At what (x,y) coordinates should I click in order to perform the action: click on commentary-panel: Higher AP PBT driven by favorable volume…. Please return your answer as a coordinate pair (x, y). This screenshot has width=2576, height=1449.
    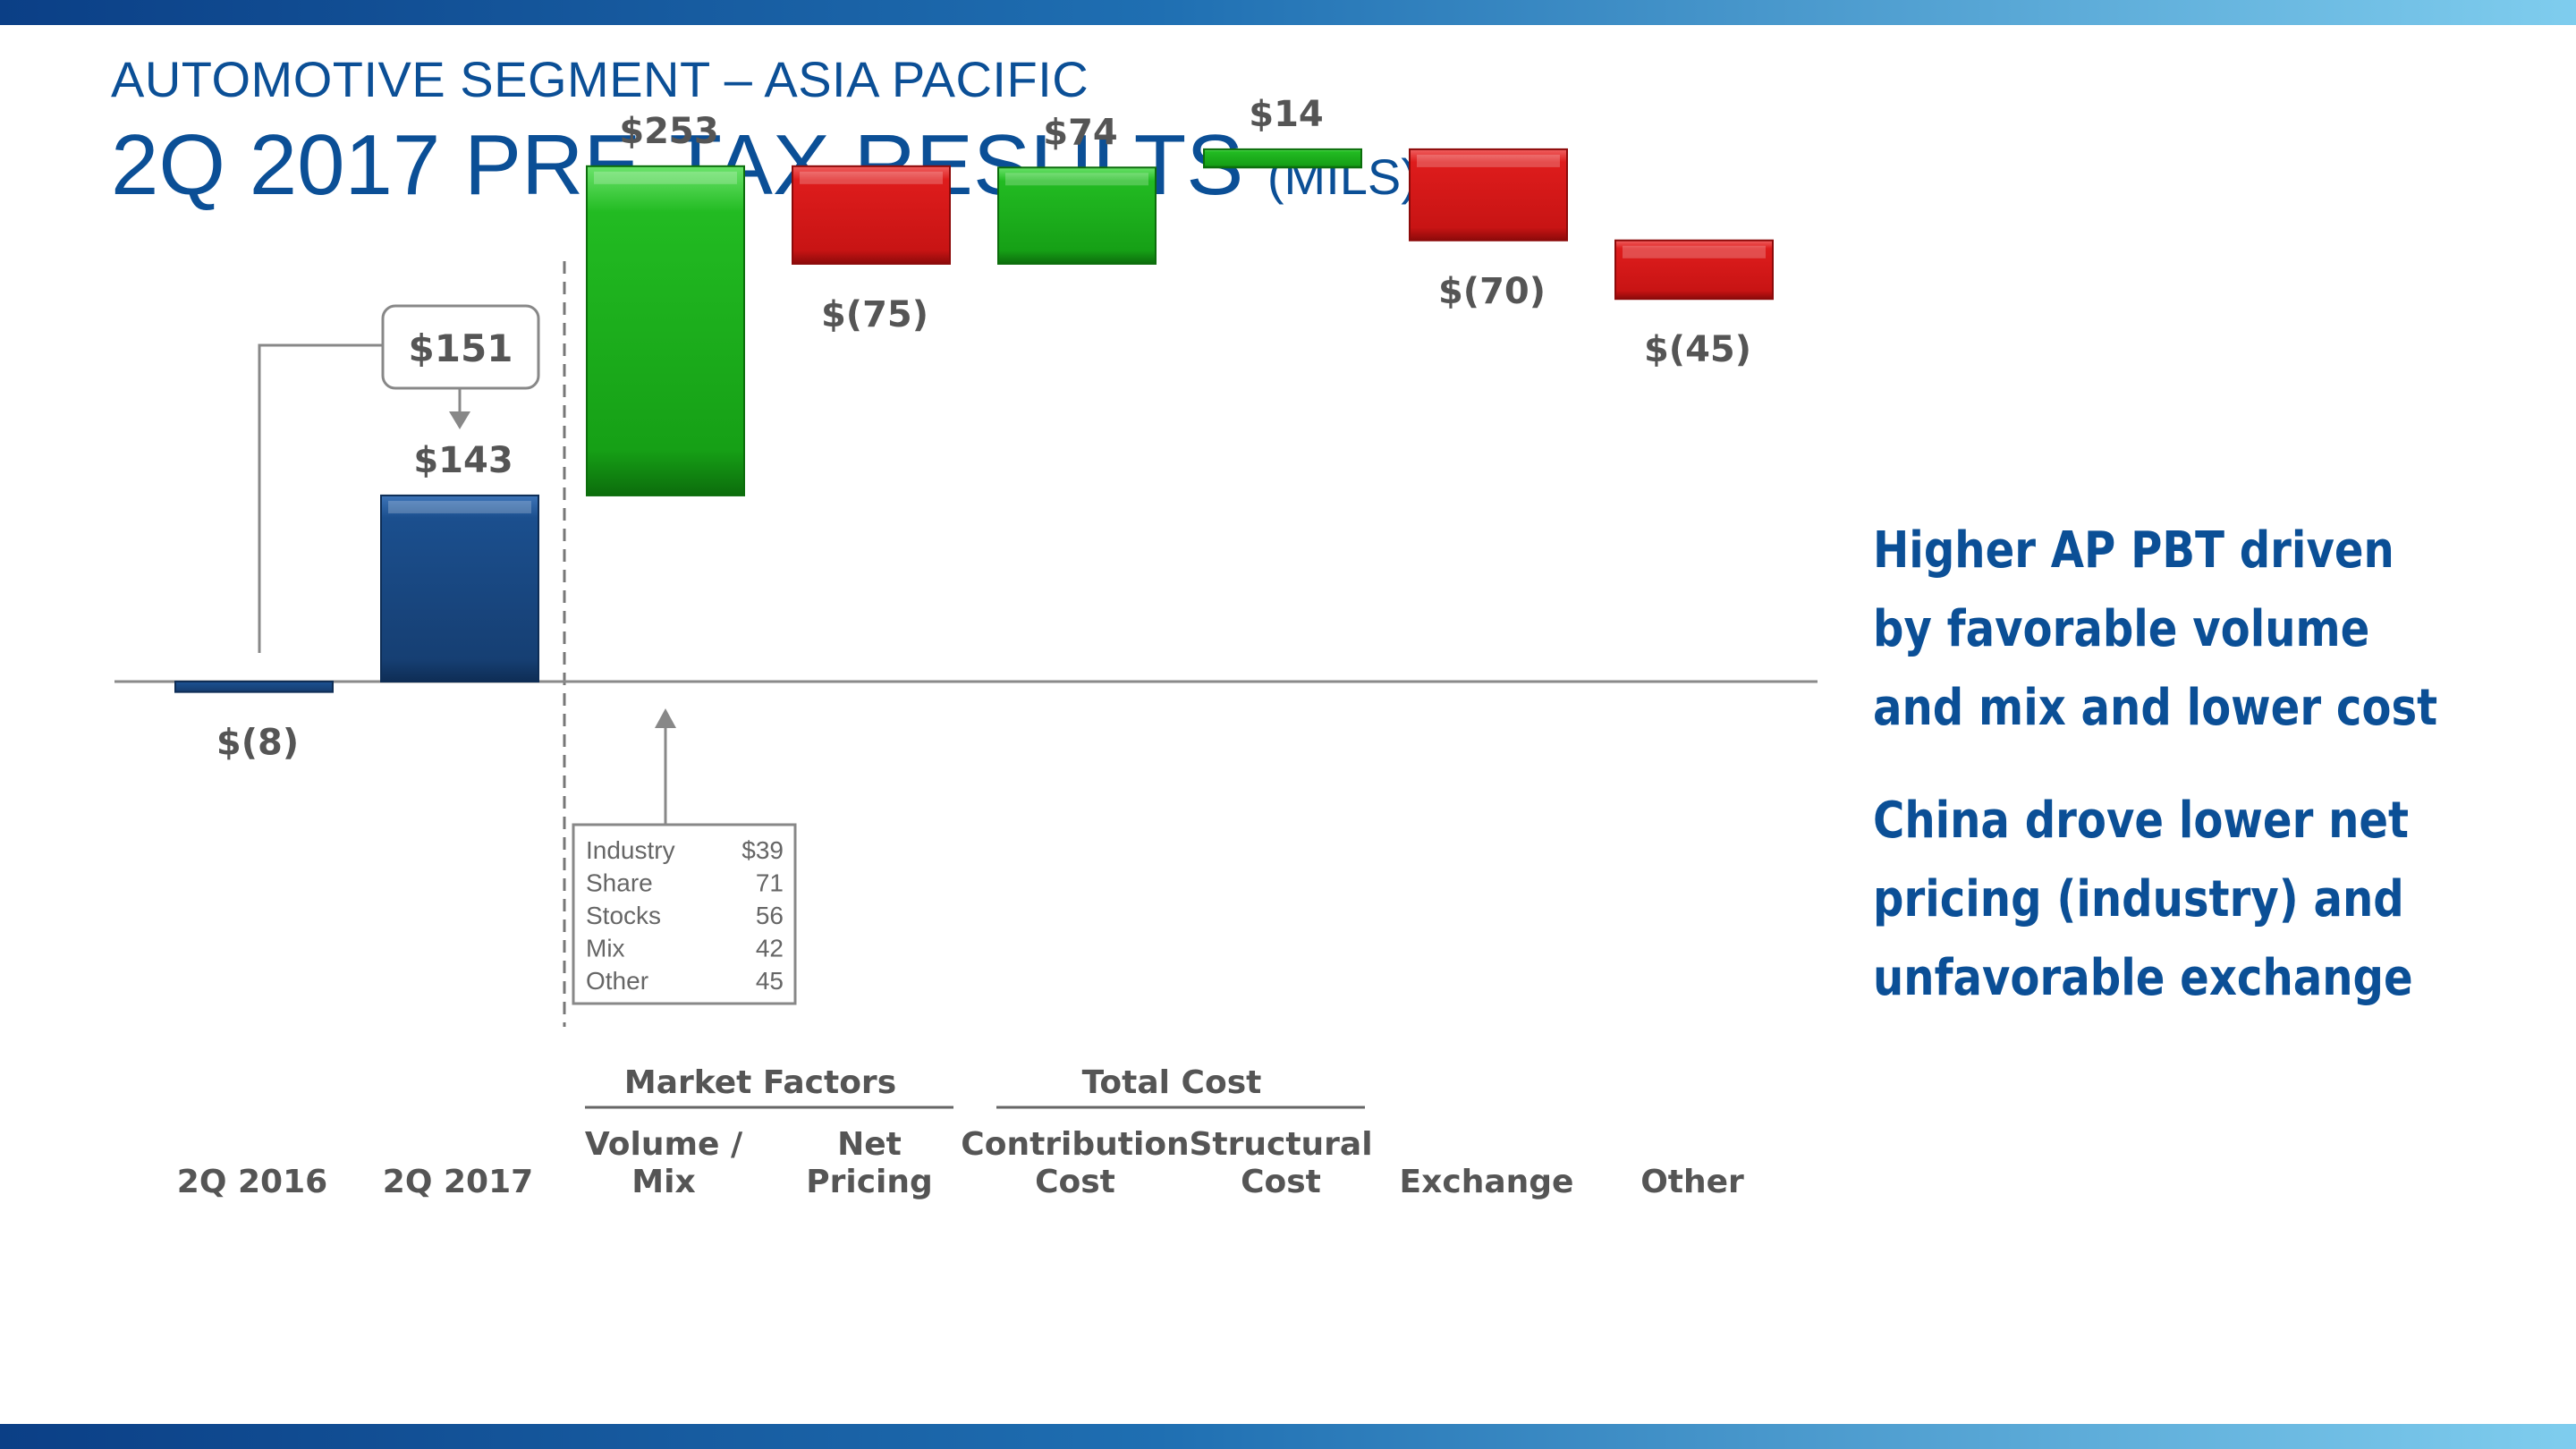
    Looking at the image, I should click on (2157, 782).